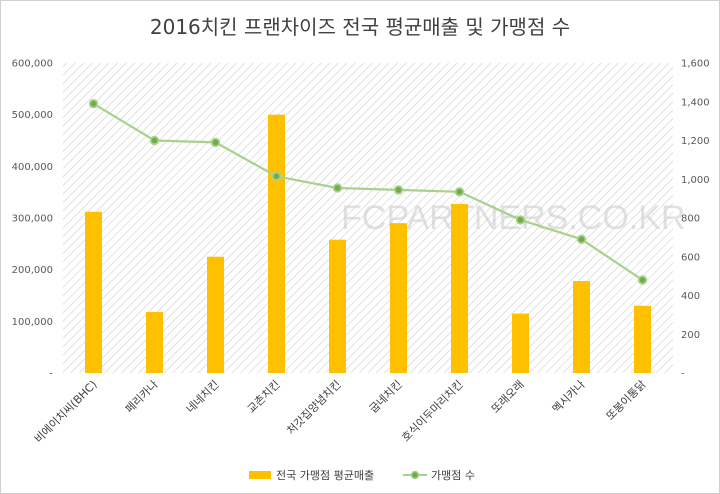 The height and width of the screenshot is (494, 720). What do you see at coordinates (260, 475) in the screenshot?
I see `legend-bar-swatch` at bounding box center [260, 475].